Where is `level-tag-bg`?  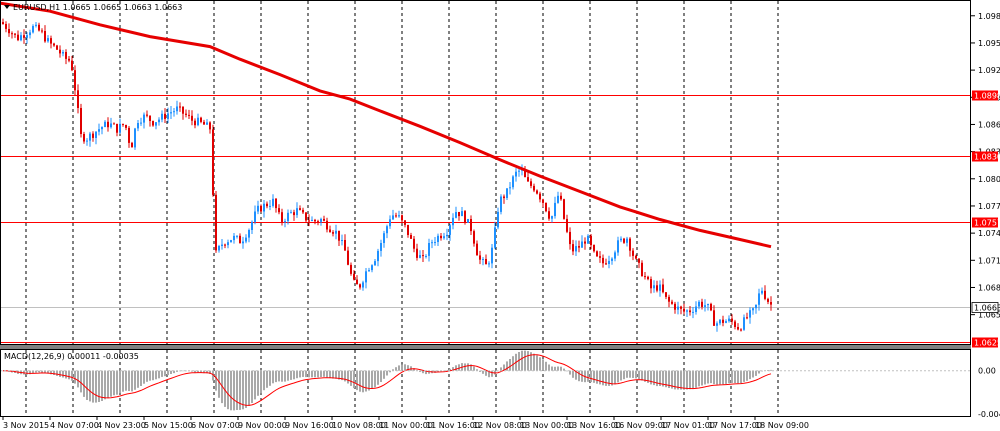 level-tag-bg is located at coordinates (985, 95).